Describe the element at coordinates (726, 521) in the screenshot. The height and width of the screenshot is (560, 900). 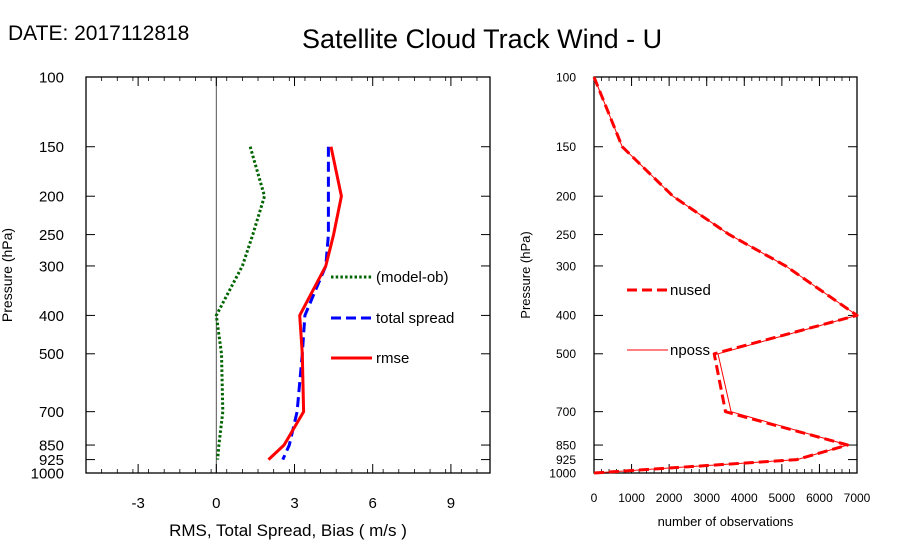
I see `right-x-axis-title: number of observations` at that location.